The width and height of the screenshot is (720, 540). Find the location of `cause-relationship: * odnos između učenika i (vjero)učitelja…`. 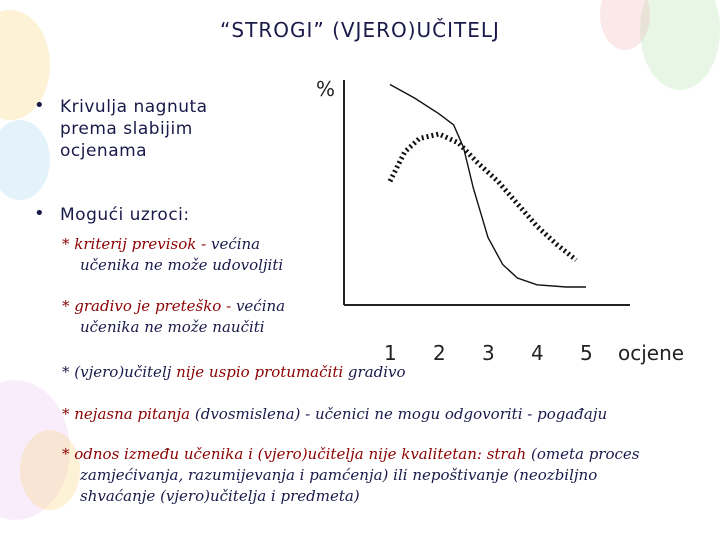

cause-relationship: * odnos između učenika i (vjero)učitelja… is located at coordinates (382, 475).